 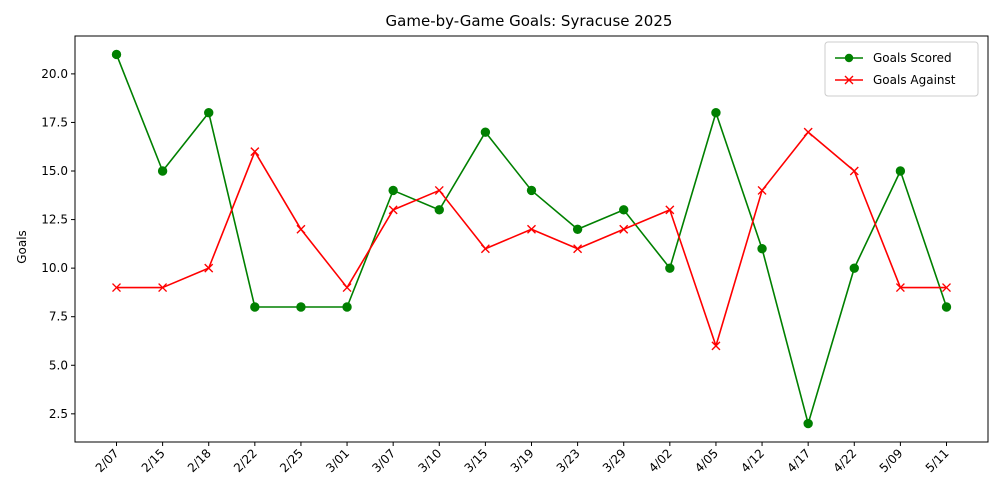 I want to click on x-tick-label: 3/29, so click(x=614, y=460).